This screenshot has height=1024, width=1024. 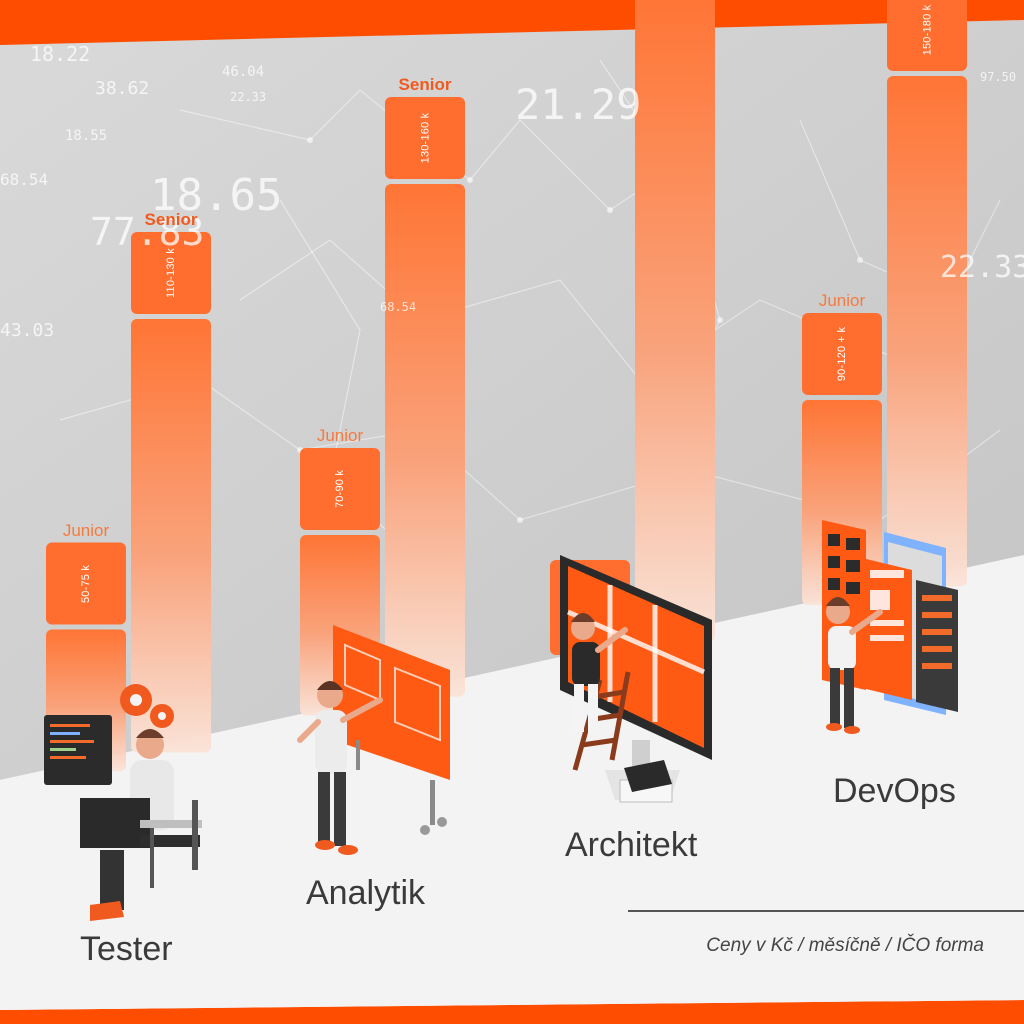 What do you see at coordinates (926, 30) in the screenshot?
I see `bar-value-label: 150-180 k` at bounding box center [926, 30].